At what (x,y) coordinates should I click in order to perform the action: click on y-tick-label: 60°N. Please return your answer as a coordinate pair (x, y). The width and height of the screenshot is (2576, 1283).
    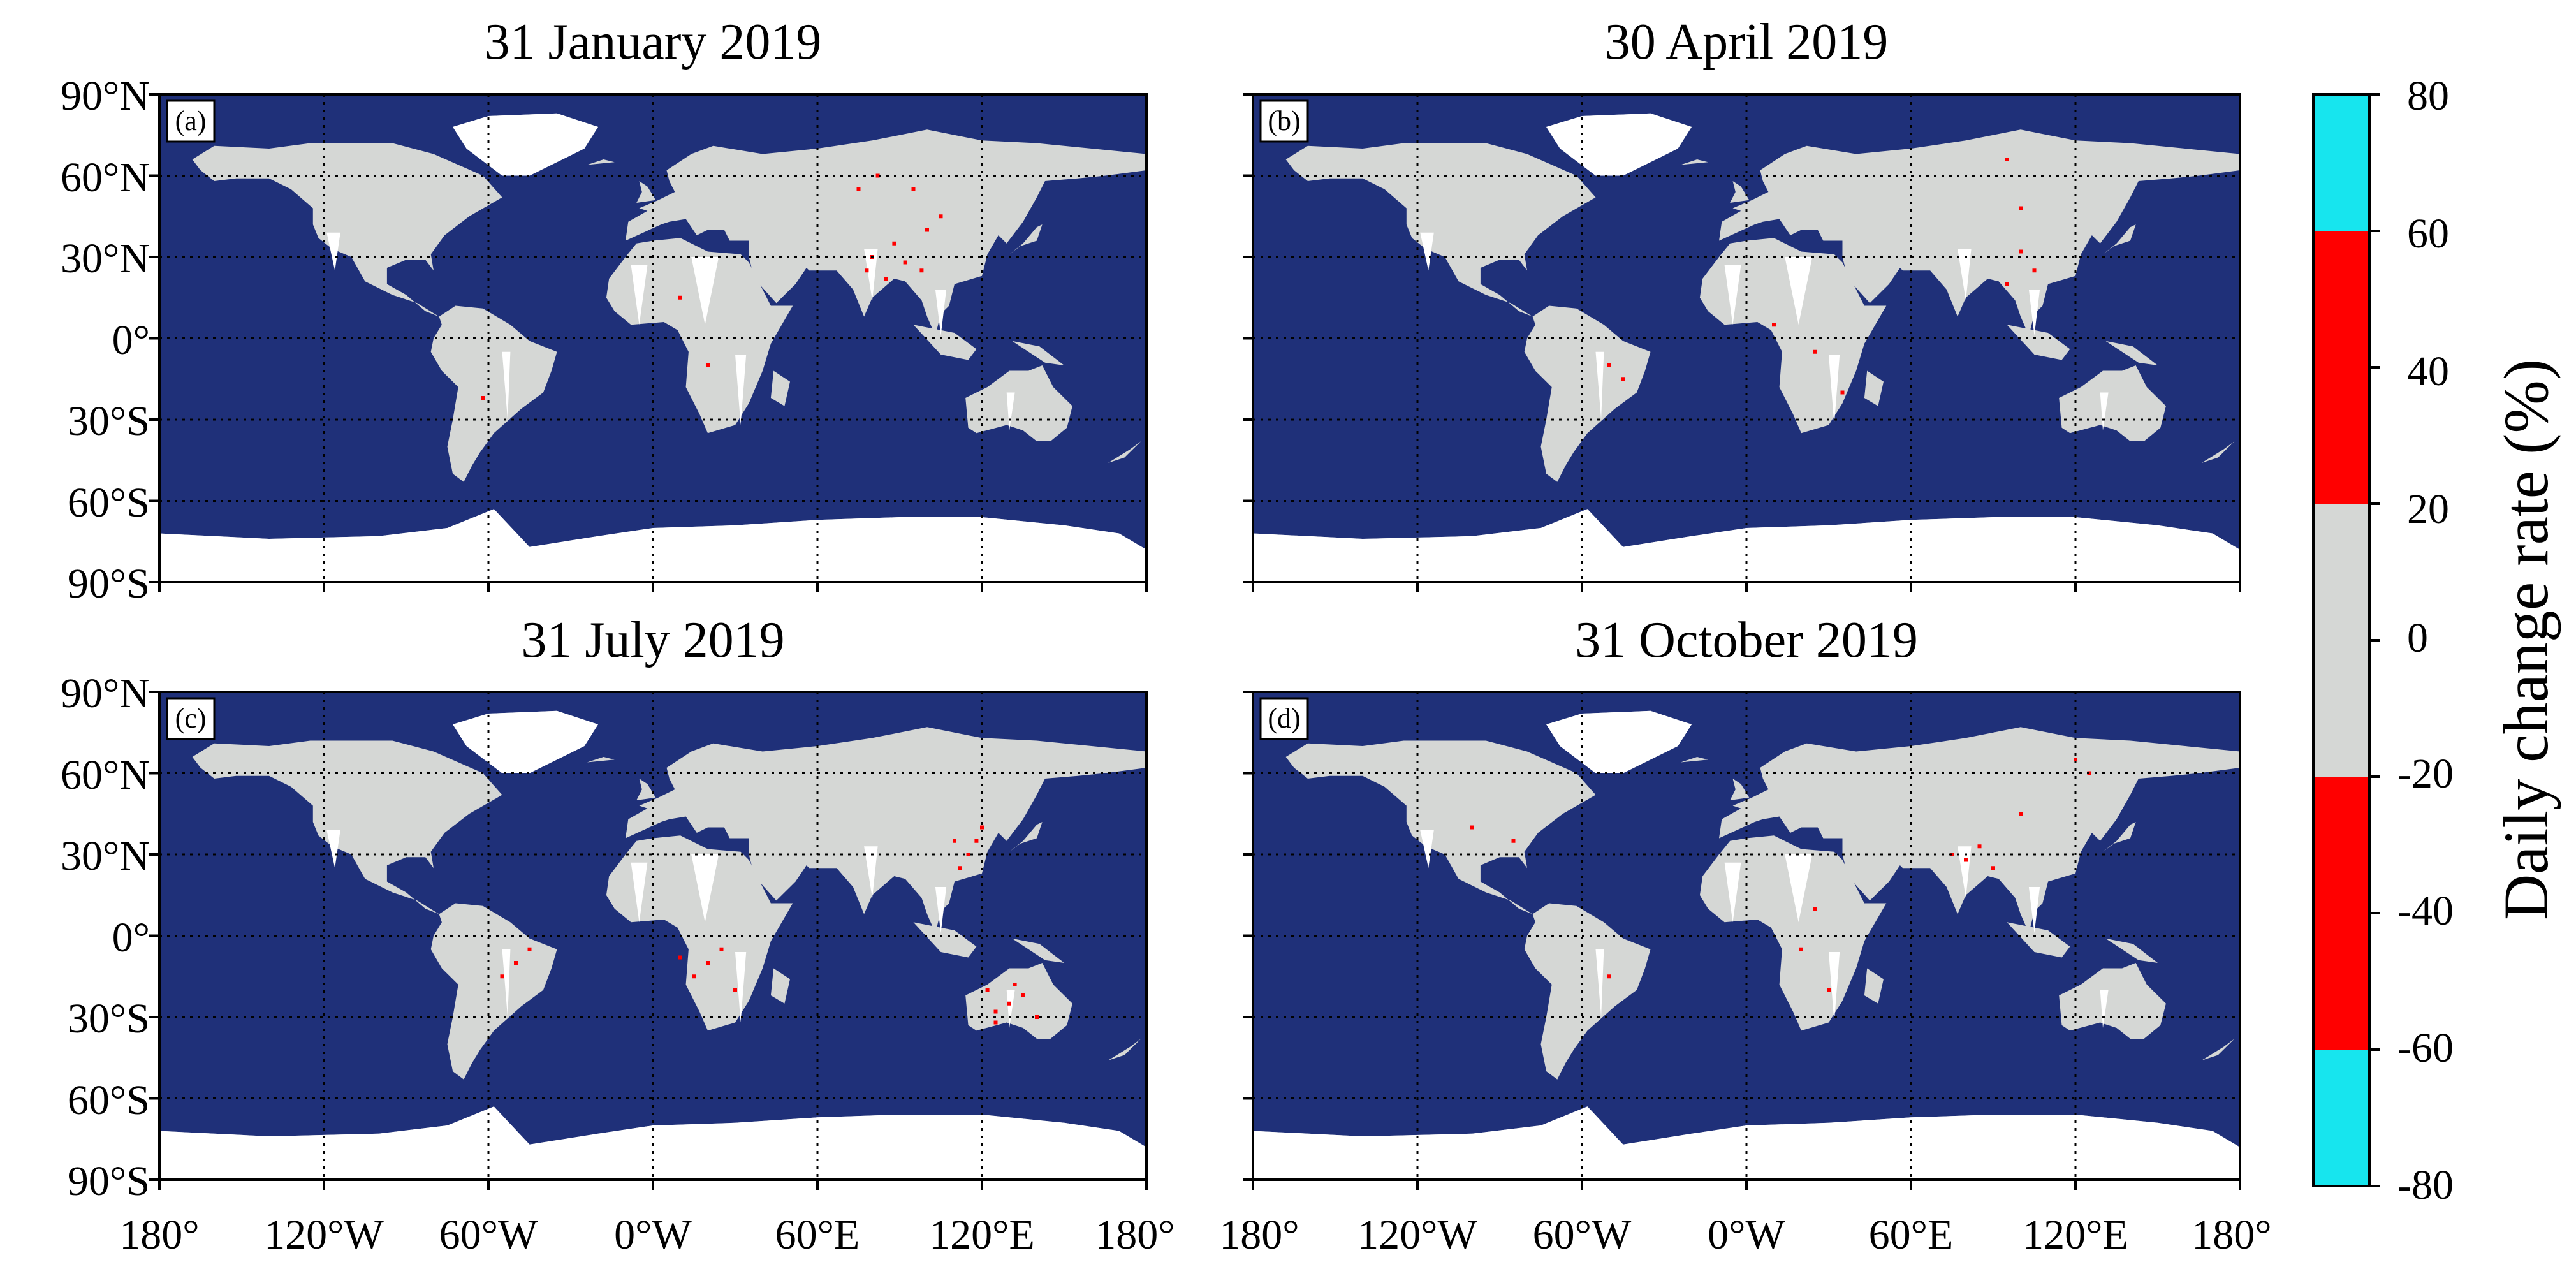
    Looking at the image, I should click on (105, 775).